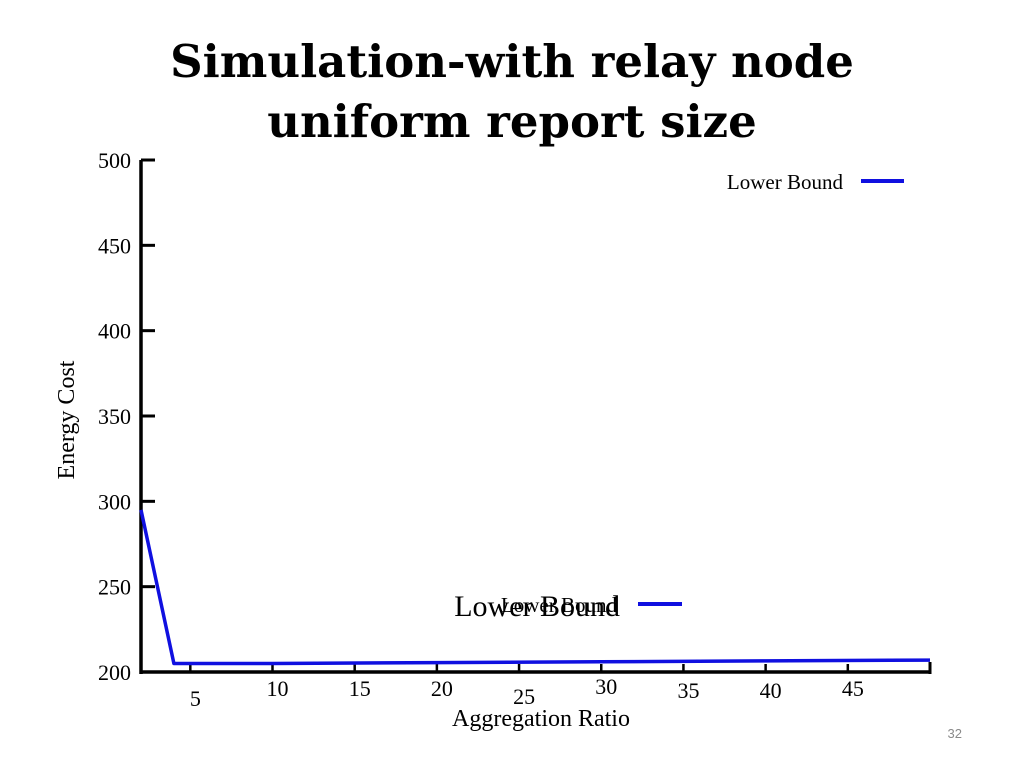 This screenshot has width=1024, height=768. What do you see at coordinates (559, 605) in the screenshot?
I see `overlay-legend-label-small: Lower Bound` at bounding box center [559, 605].